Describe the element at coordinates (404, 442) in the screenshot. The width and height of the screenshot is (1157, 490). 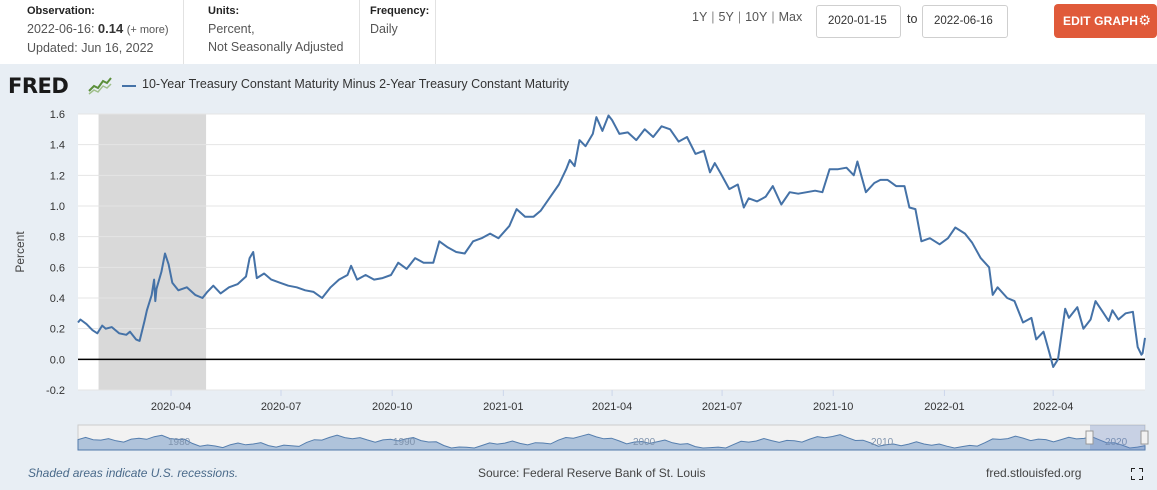
I see `navigator-year-label: 1990` at that location.